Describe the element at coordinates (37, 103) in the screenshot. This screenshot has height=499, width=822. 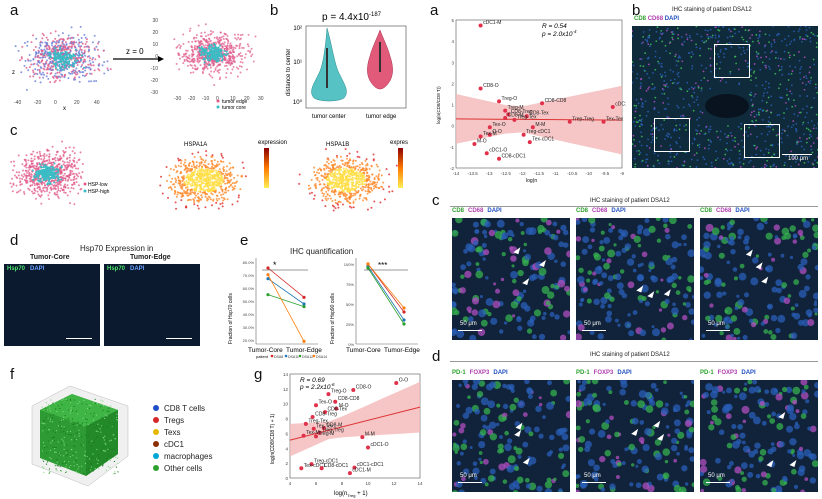
I see `tick3d: -20` at that location.